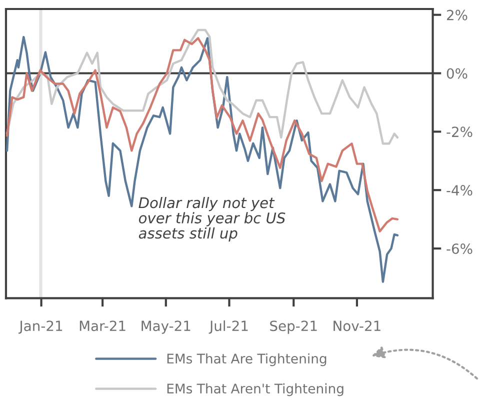 This screenshot has width=479, height=409. Describe the element at coordinates (457, 15) in the screenshot. I see `y-tick-label: 2%` at that location.